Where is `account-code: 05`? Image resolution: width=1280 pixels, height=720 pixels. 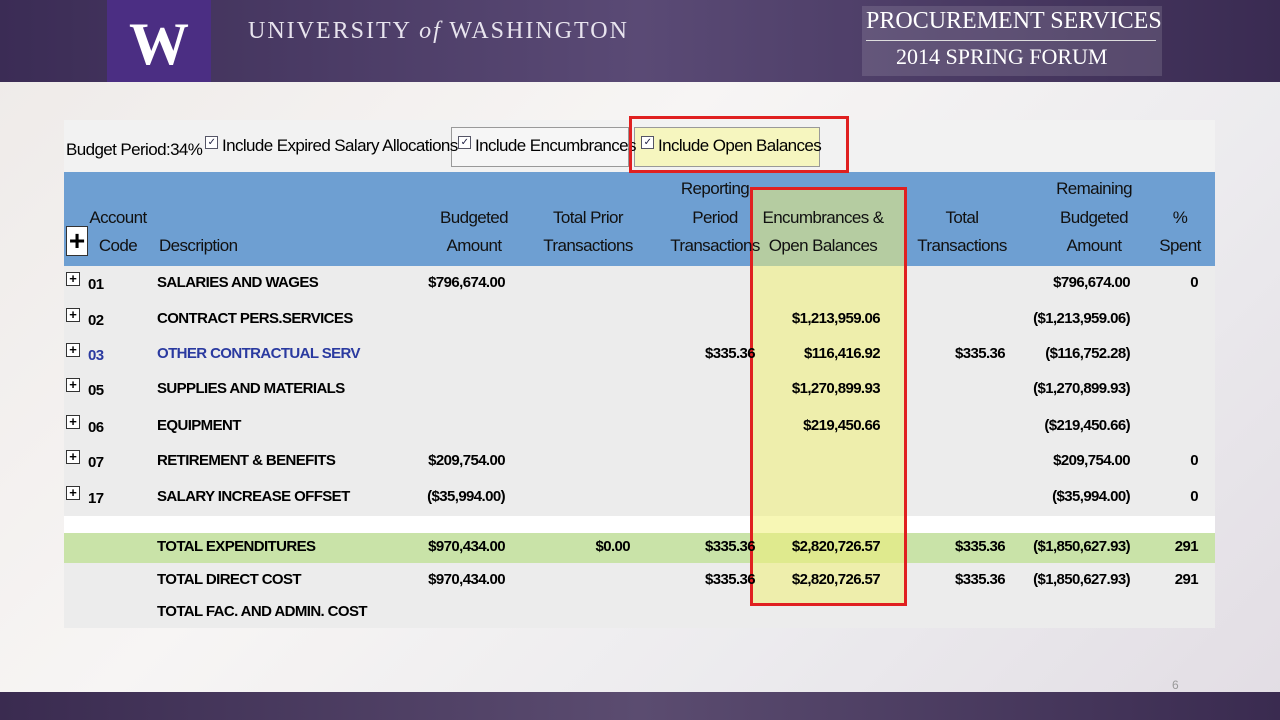 account-code: 05 is located at coordinates (96, 390).